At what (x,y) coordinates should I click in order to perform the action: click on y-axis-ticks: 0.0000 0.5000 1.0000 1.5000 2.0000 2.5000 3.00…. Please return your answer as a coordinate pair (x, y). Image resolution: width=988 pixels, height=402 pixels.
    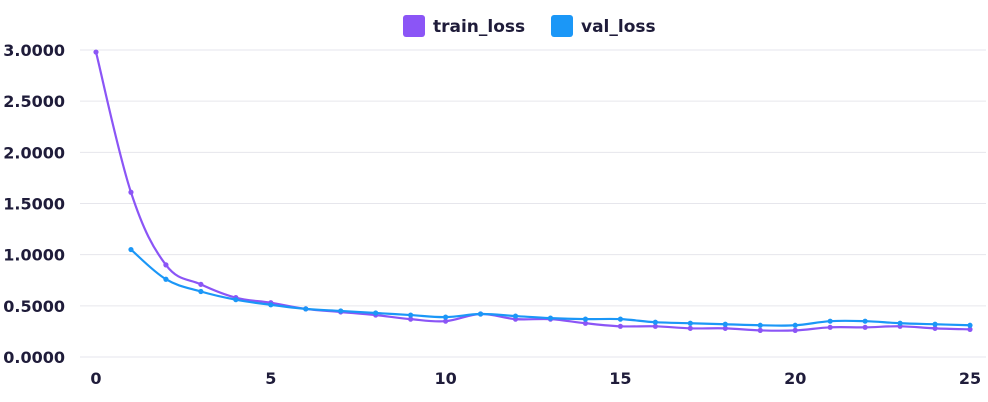
    Looking at the image, I should click on (34, 204).